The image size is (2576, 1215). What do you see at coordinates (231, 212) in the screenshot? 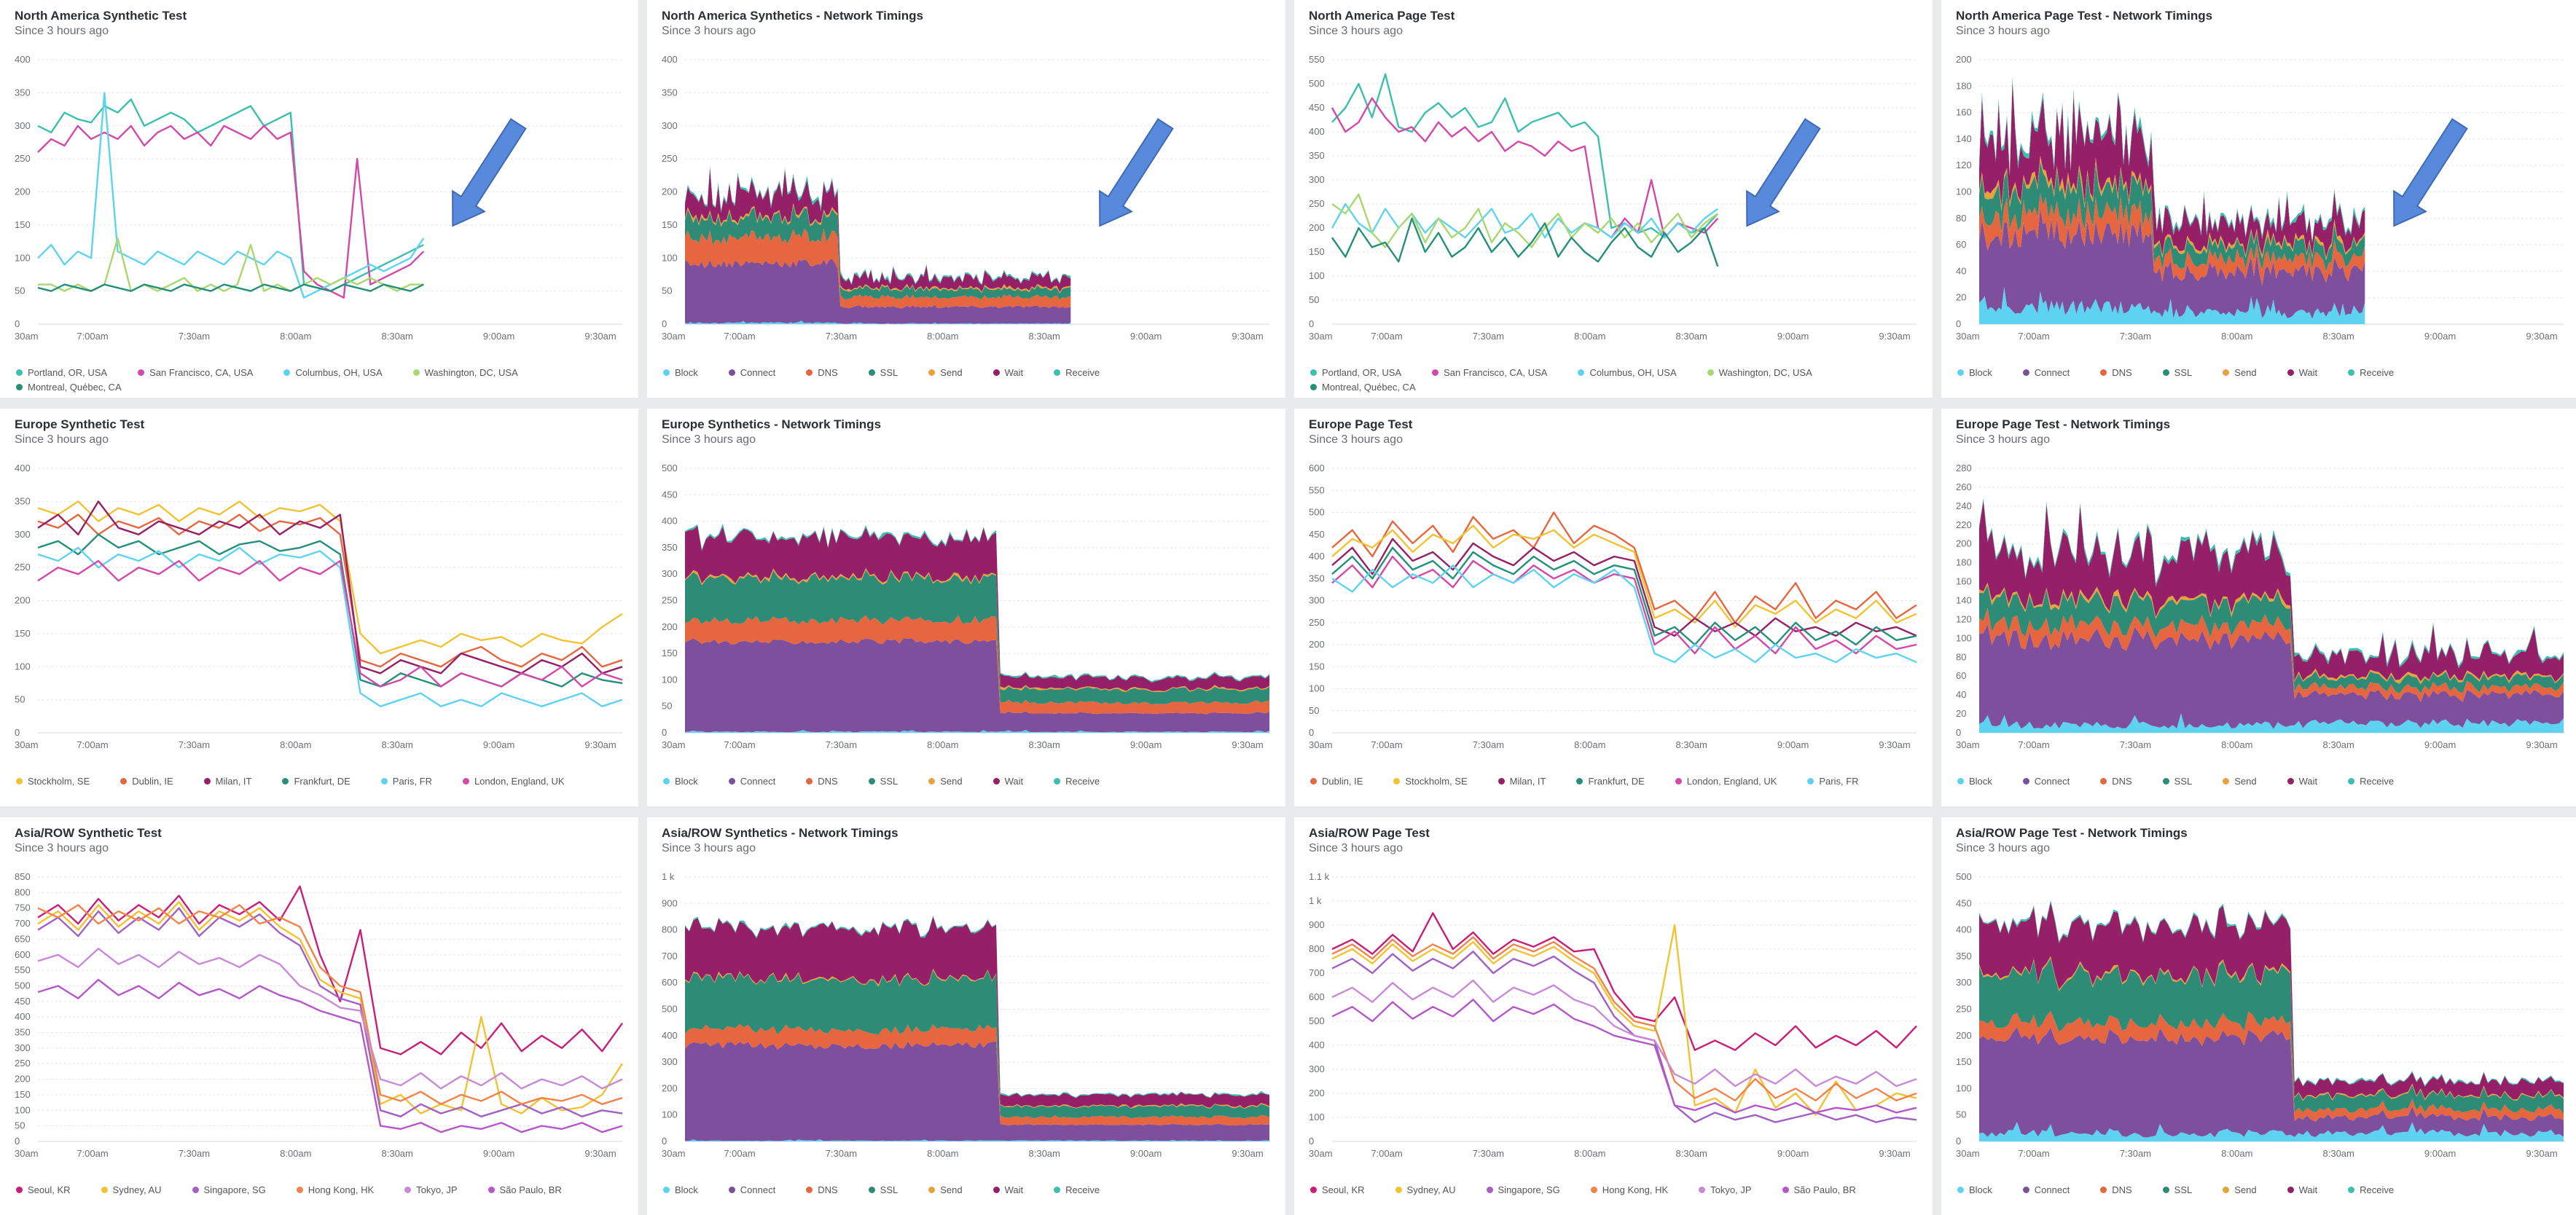
I see `series-line-san-francisco-ca-usa` at bounding box center [231, 212].